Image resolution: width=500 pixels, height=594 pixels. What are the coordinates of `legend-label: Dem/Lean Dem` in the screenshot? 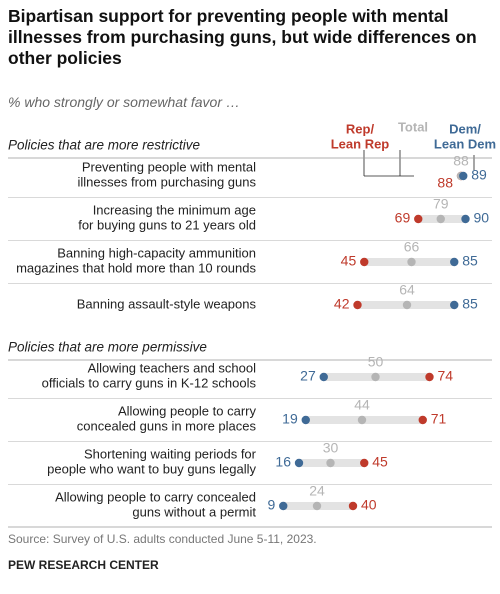 It's located at (465, 137).